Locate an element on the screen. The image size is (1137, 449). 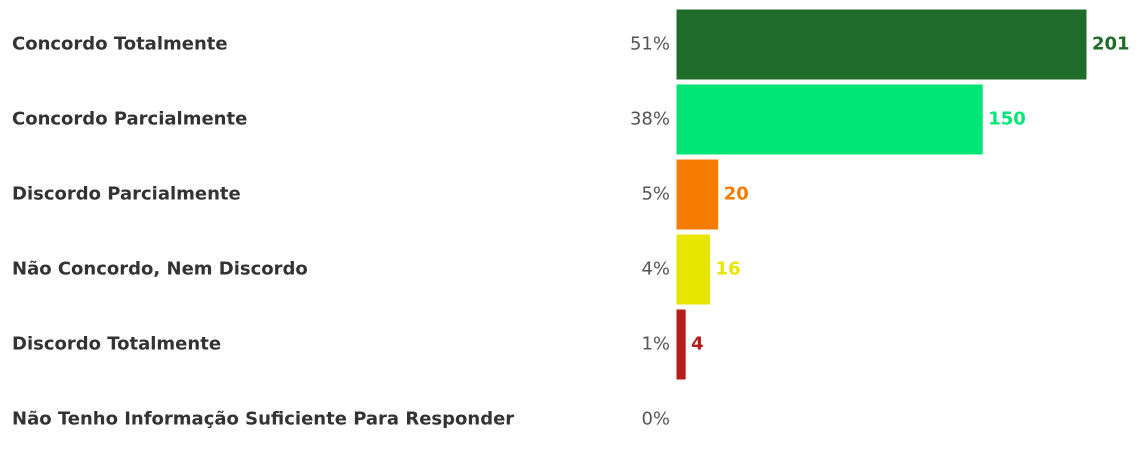
percent-label: 38% is located at coordinates (650, 119).